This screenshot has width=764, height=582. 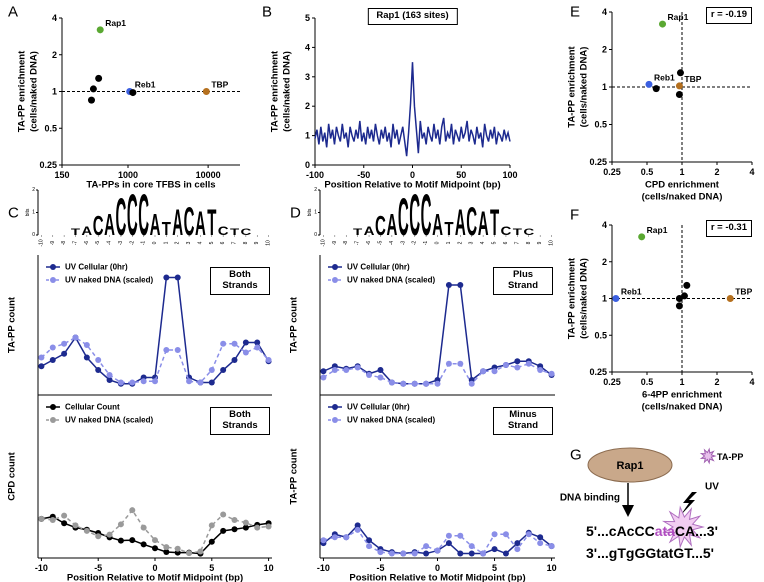 I want to click on y-tick-label: 1, so click(x=315, y=213).